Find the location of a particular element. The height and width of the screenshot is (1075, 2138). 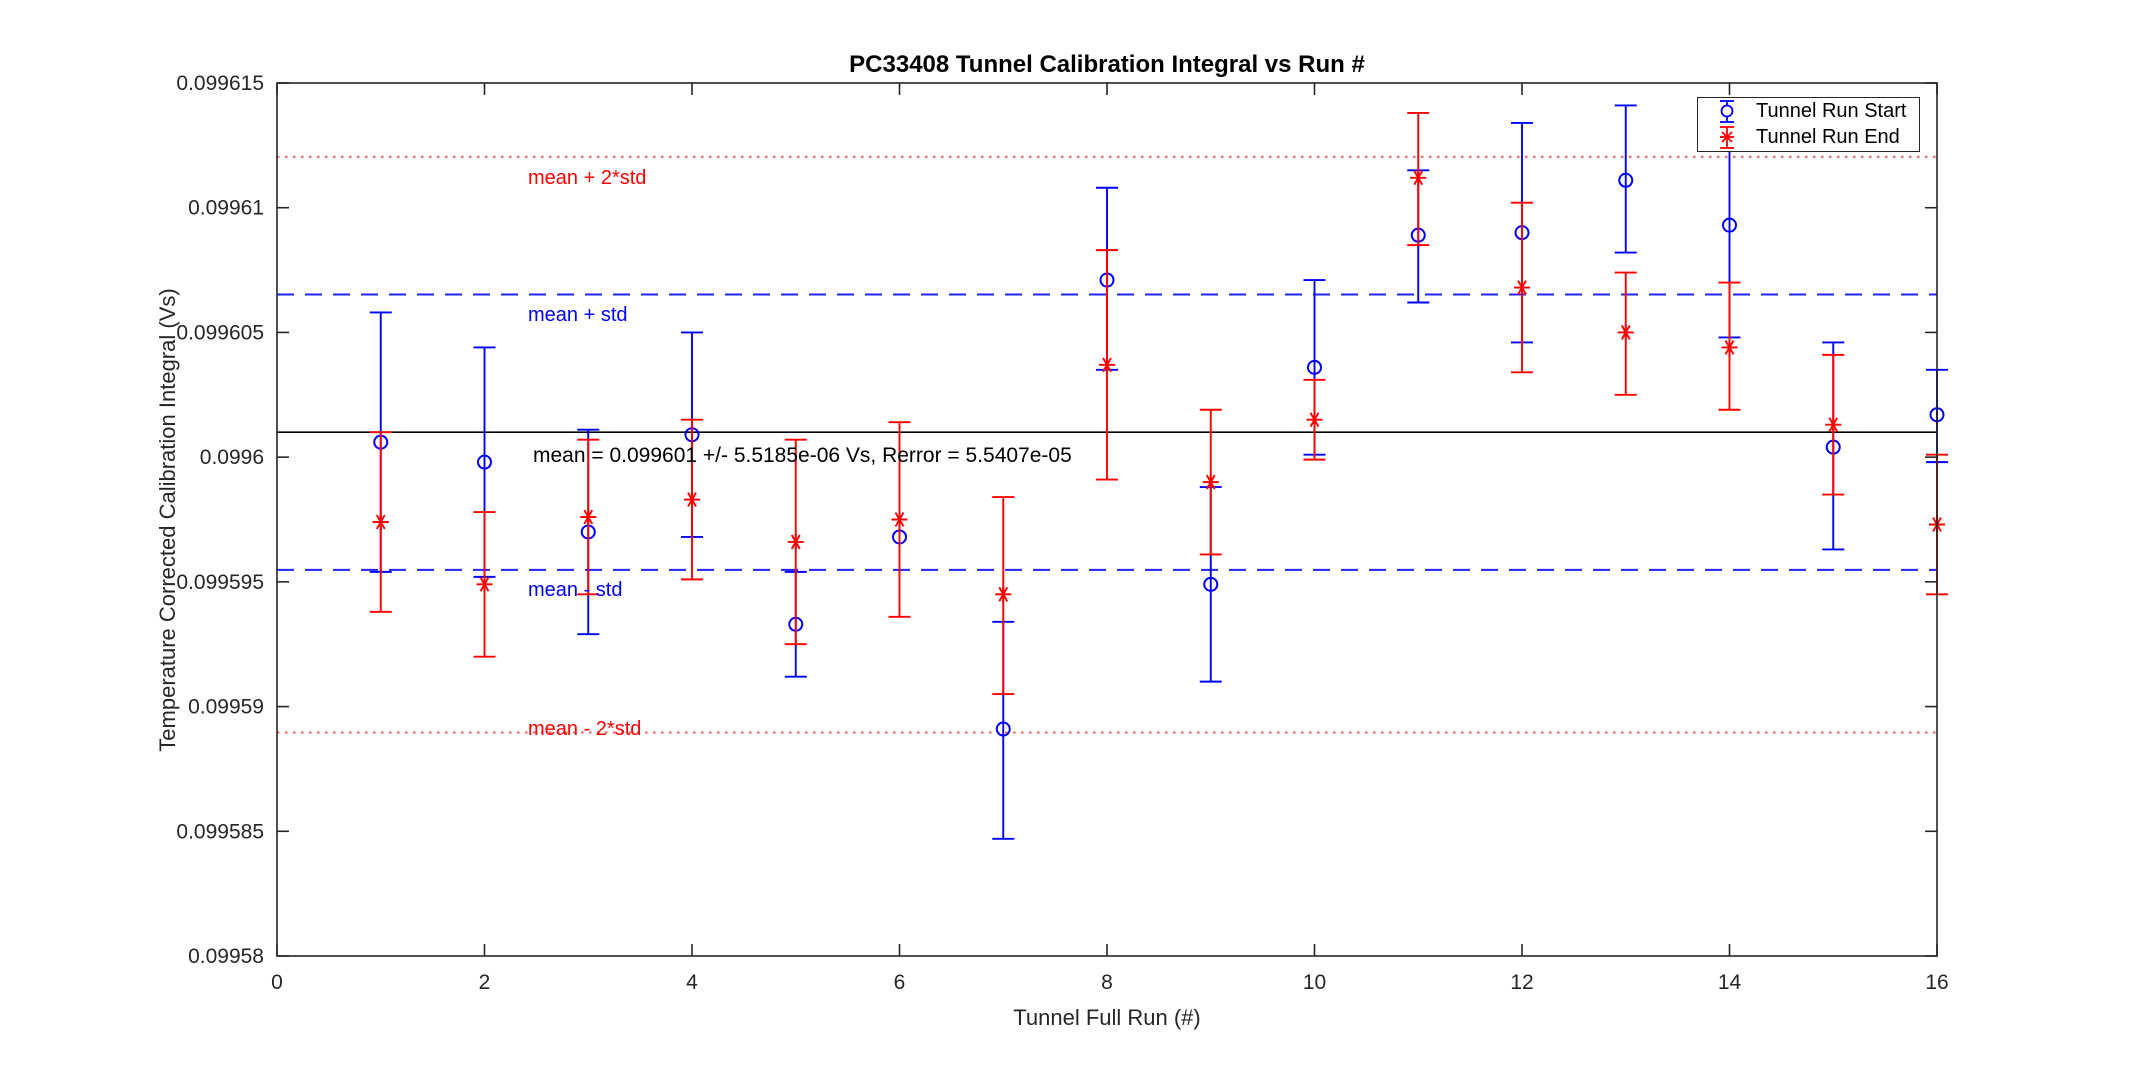

y-tick-label-6: 0.09961 is located at coordinates (226, 208).